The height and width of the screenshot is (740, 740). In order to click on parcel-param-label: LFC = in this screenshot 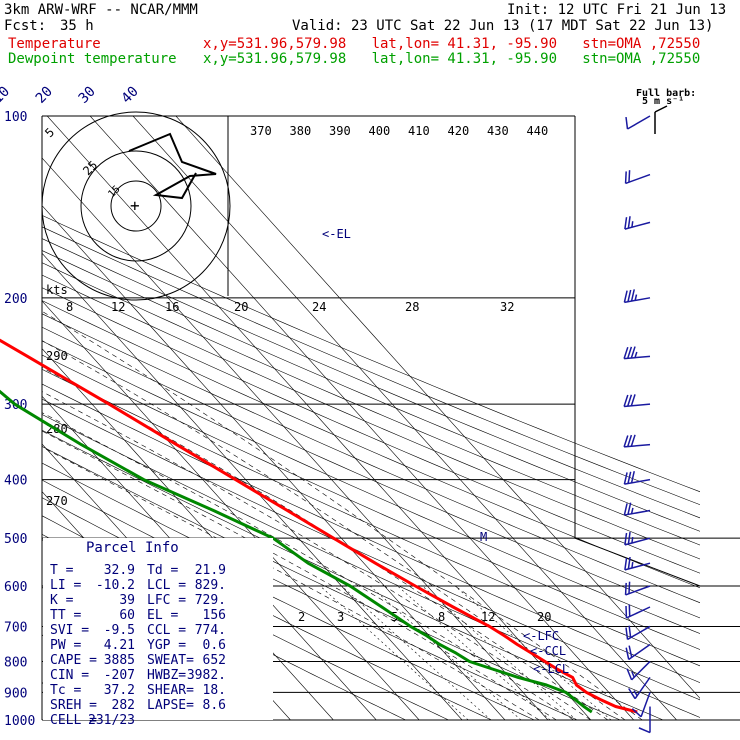, I will do `click(166, 600)`.